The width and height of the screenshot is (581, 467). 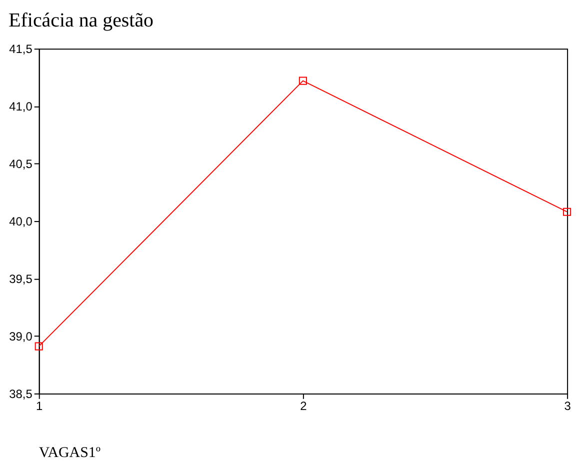 What do you see at coordinates (69, 453) in the screenshot?
I see `x-axis-title: VAGAS1º` at bounding box center [69, 453].